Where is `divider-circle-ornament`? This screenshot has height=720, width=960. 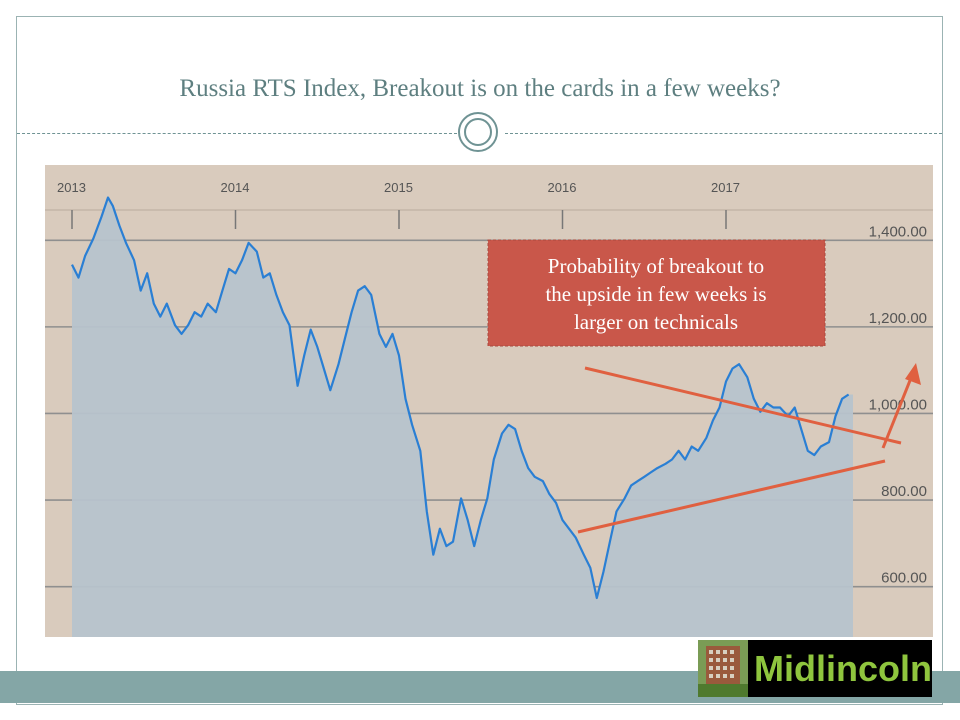
divider-circle-ornament is located at coordinates (478, 132).